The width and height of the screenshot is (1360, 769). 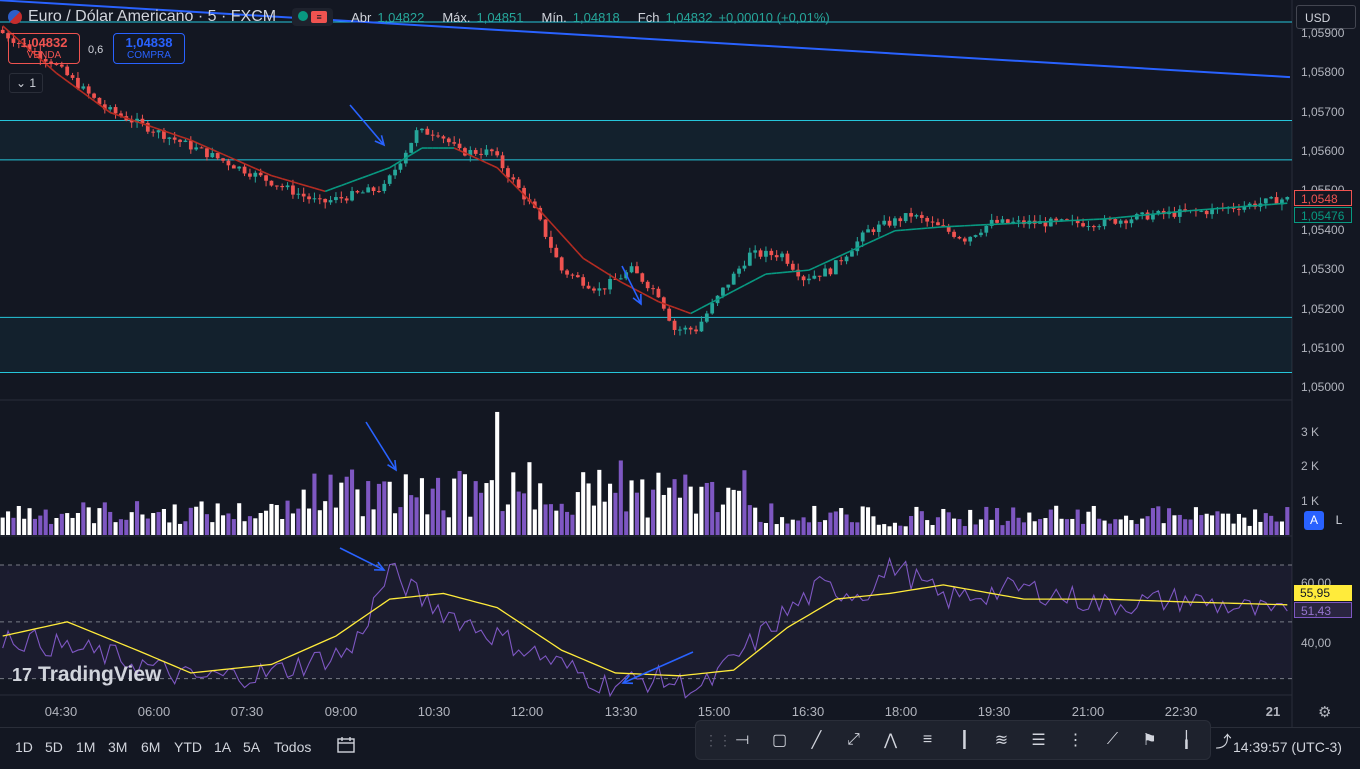 I want to click on fib-retracement-tool-icon: ☰, so click(x=1038, y=740).